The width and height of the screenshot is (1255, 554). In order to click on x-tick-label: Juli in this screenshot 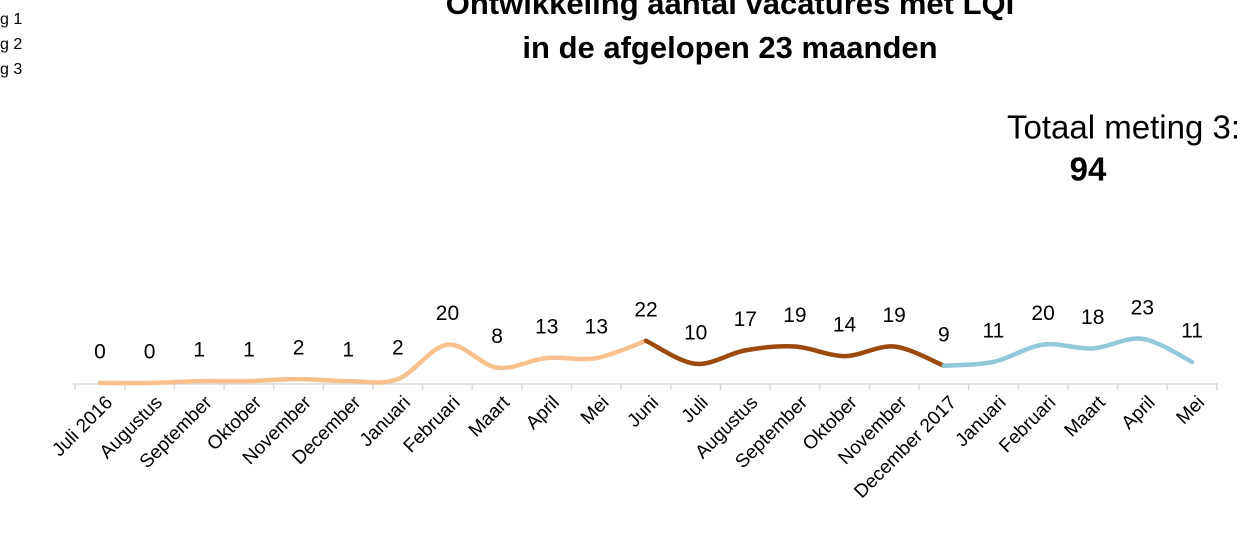, I will do `click(695, 409)`.